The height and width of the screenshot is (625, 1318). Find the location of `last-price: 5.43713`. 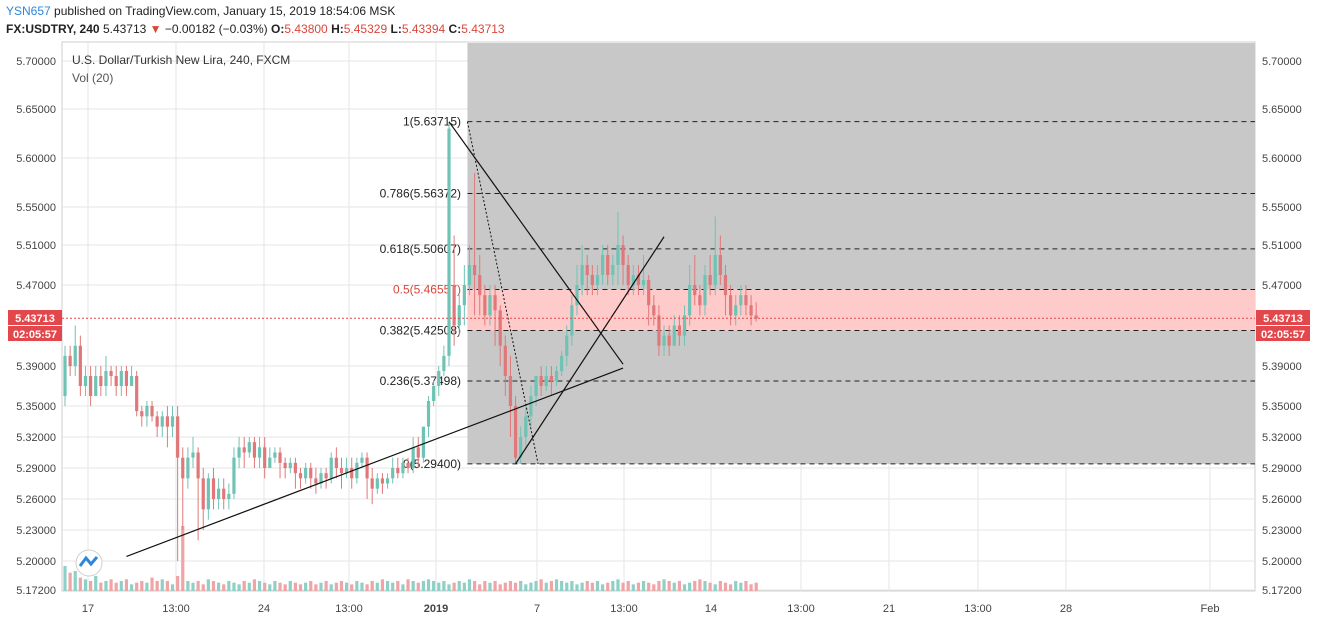

last-price: 5.43713 is located at coordinates (124, 29).